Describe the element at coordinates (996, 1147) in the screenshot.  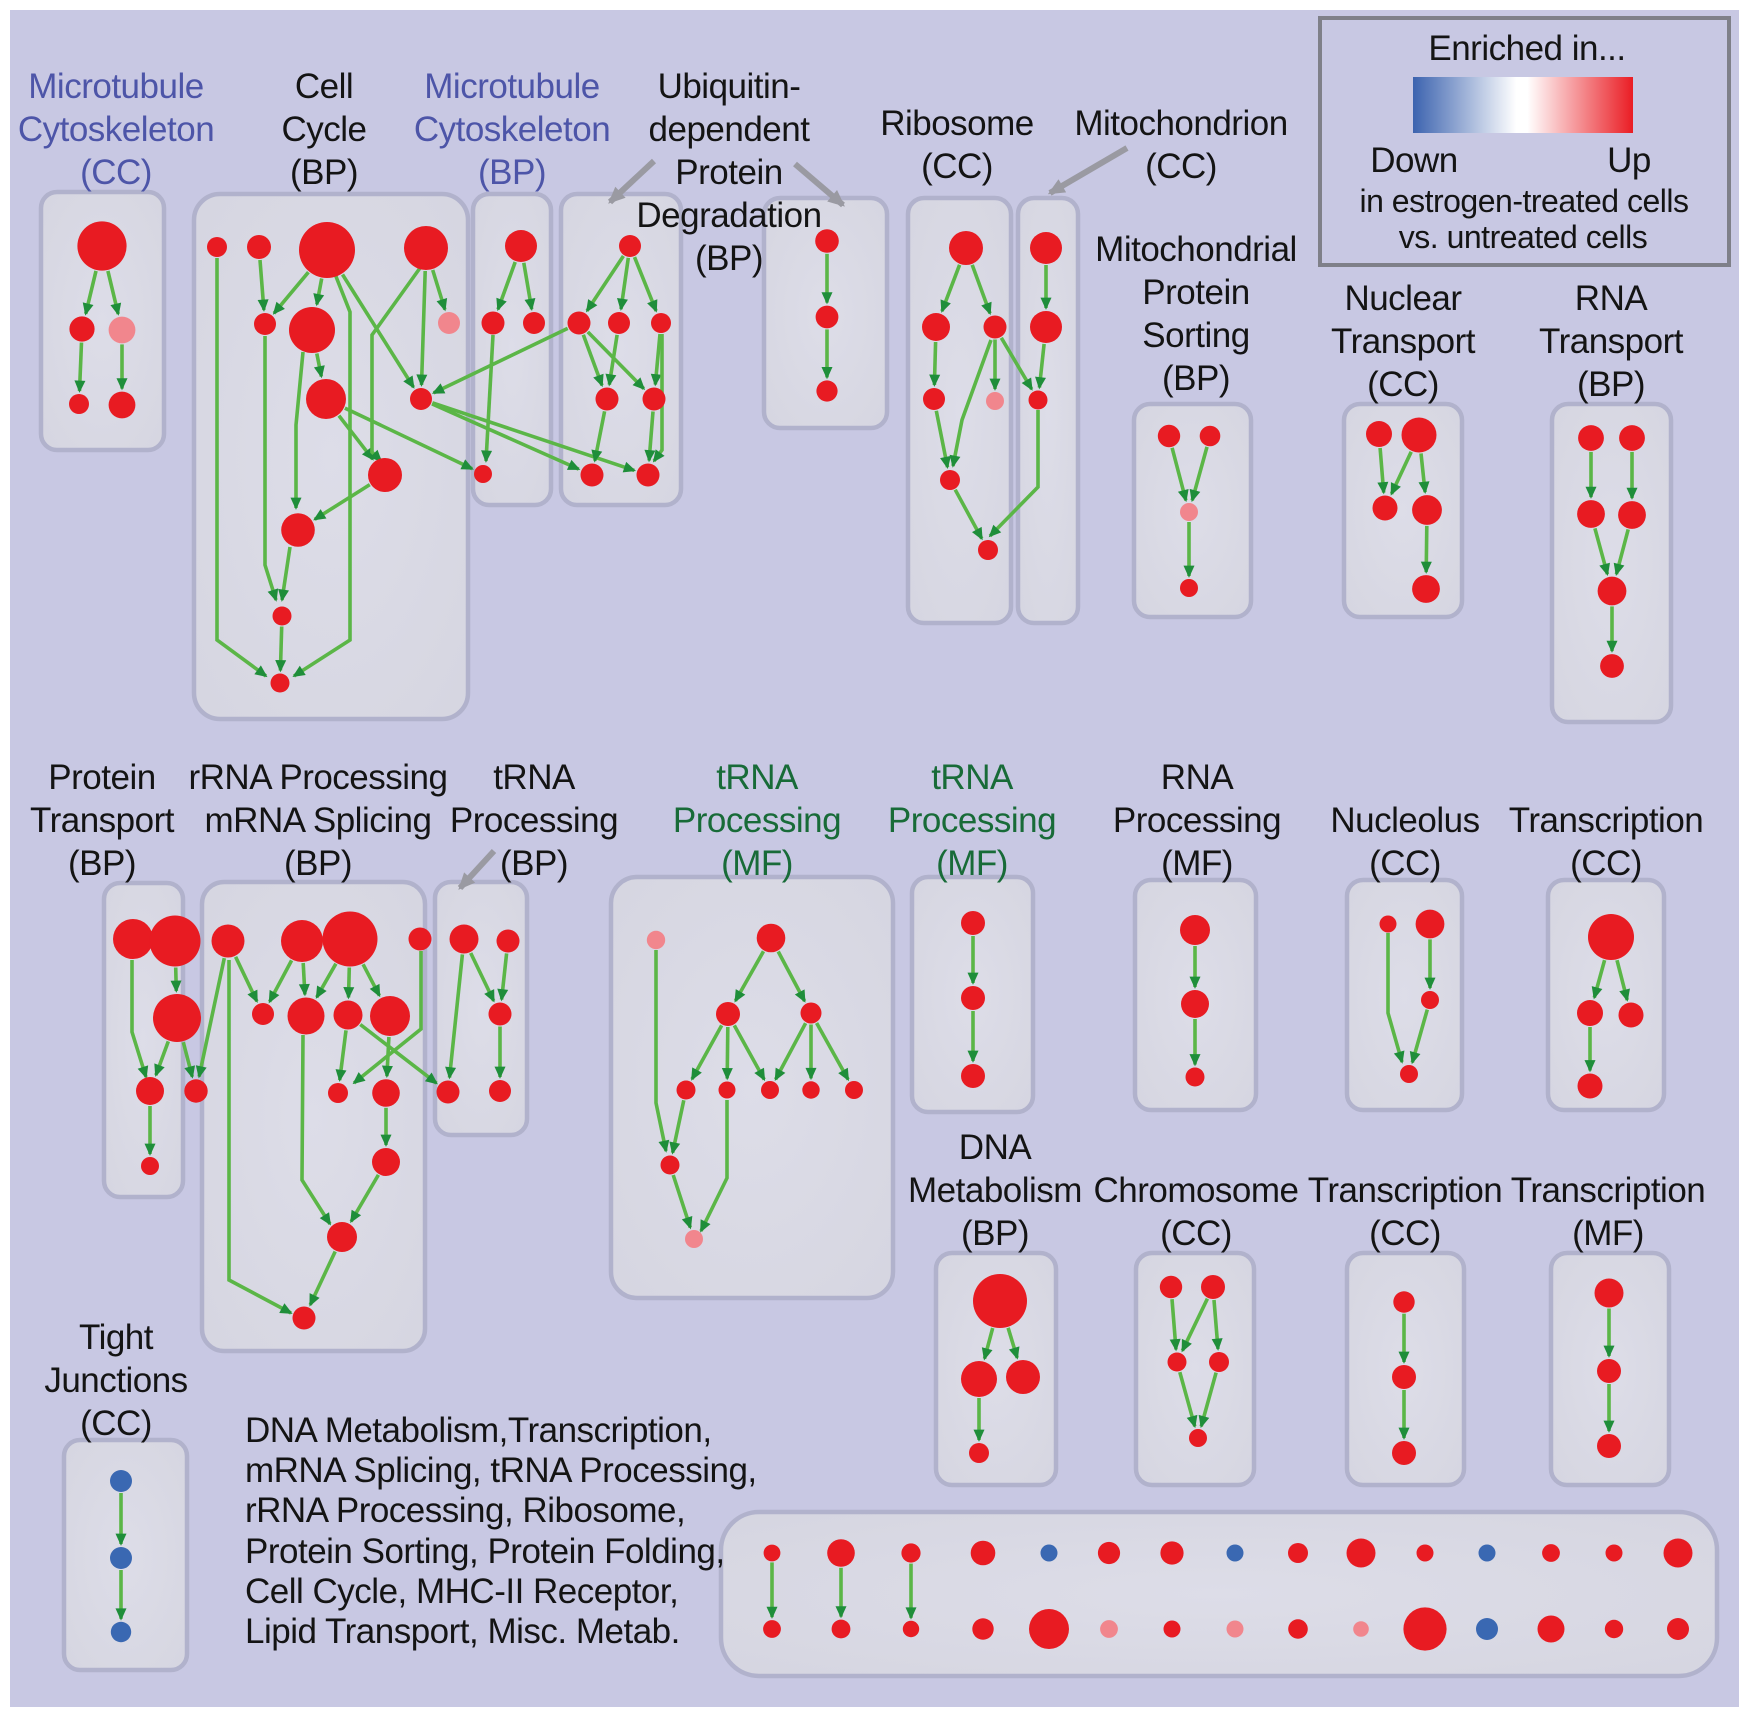
I see `svg-text: DNA` at that location.